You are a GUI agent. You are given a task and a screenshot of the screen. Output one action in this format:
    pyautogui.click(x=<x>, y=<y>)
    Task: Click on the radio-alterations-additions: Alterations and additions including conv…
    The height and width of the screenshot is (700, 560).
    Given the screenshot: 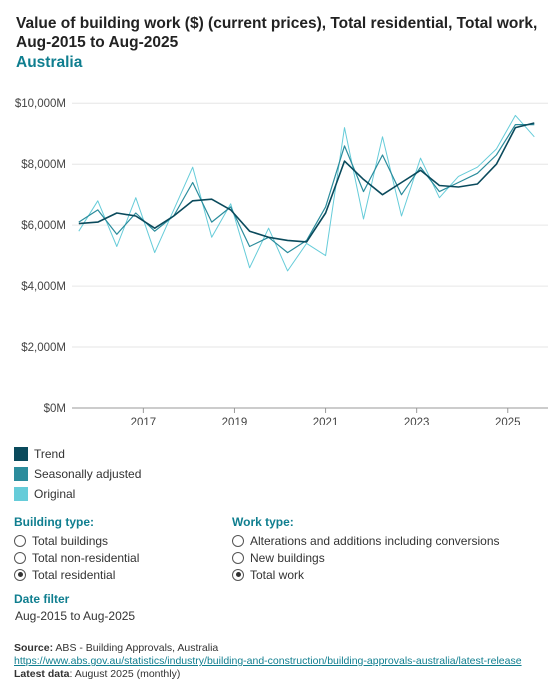 What is the action you would take?
    pyautogui.click(x=366, y=540)
    